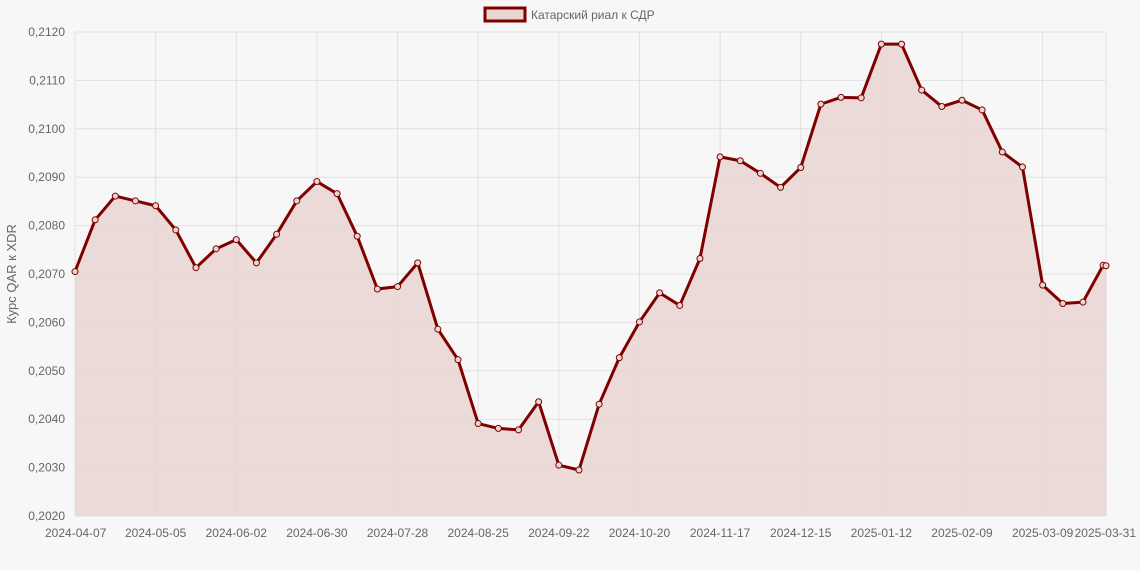 The height and width of the screenshot is (570, 1140). I want to click on x-tick-label: 2024-07-28, so click(398, 533).